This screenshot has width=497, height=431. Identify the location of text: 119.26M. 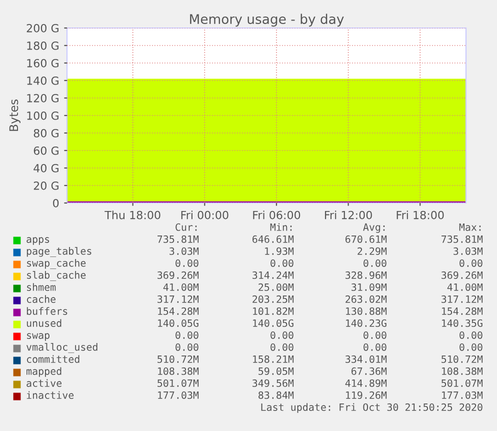
(366, 395).